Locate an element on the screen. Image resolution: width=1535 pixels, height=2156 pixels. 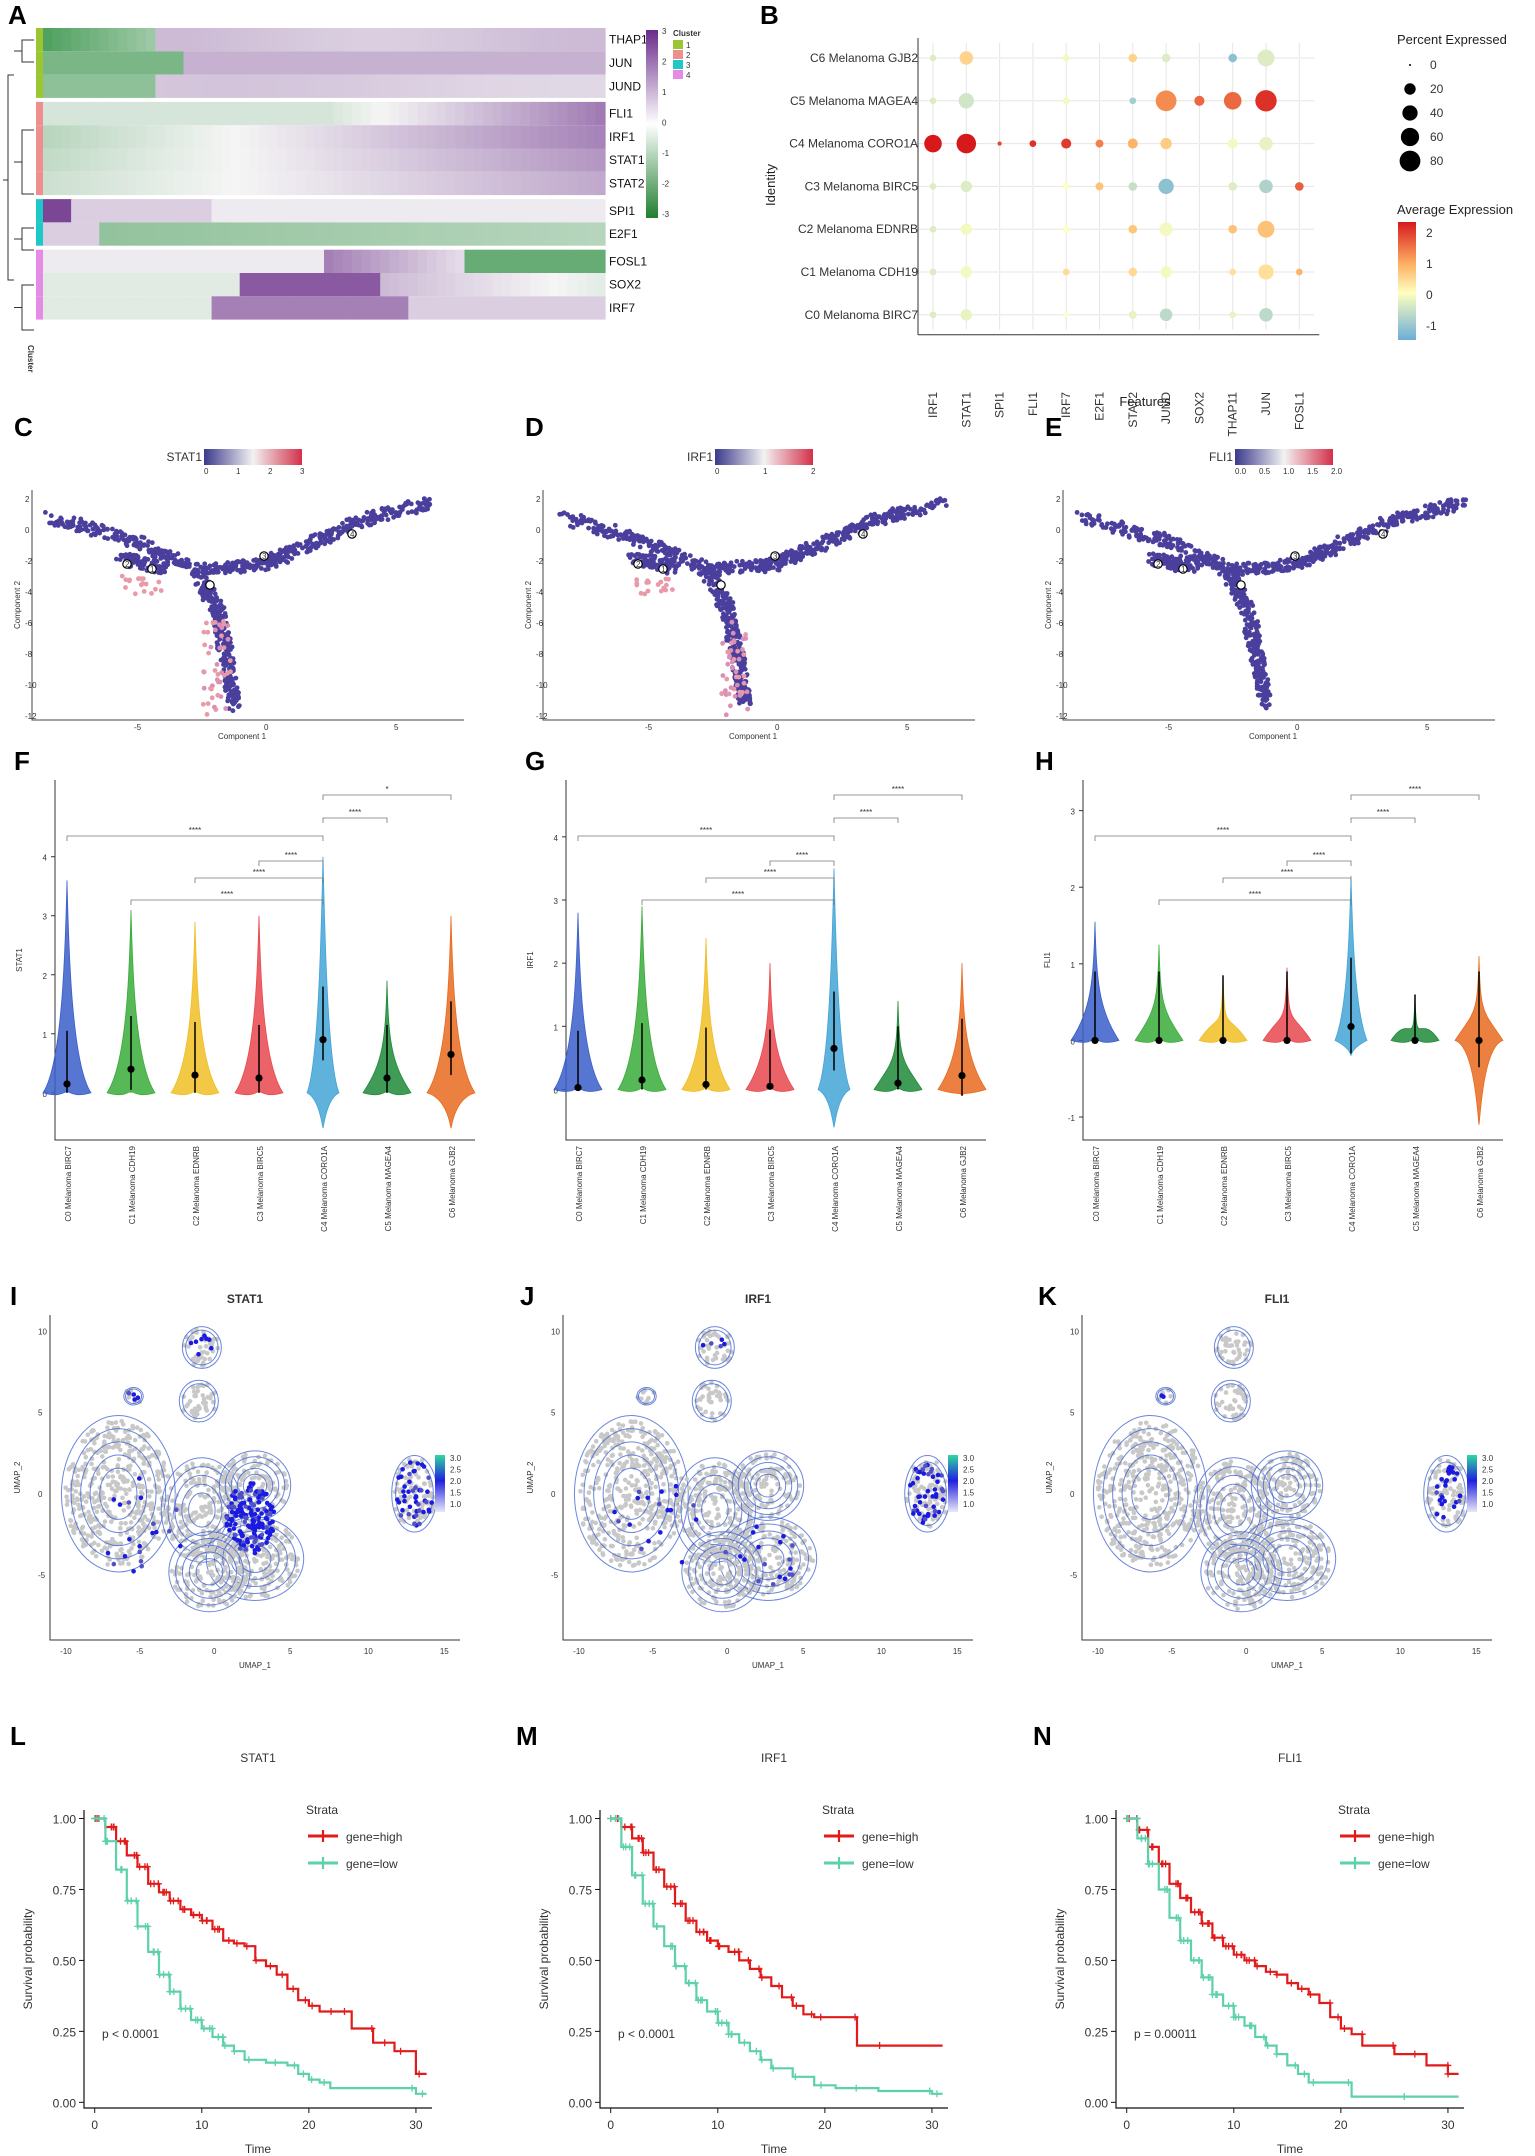
size-legend-value: 60 is located at coordinates (1437, 137).